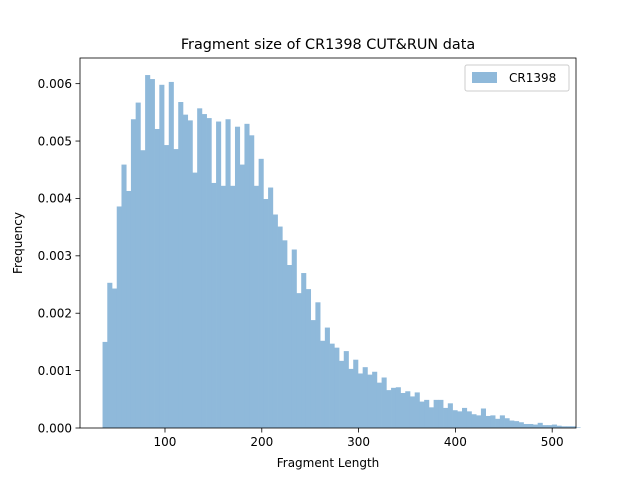  What do you see at coordinates (552, 442) in the screenshot?
I see `x-tick-label: 500` at bounding box center [552, 442].